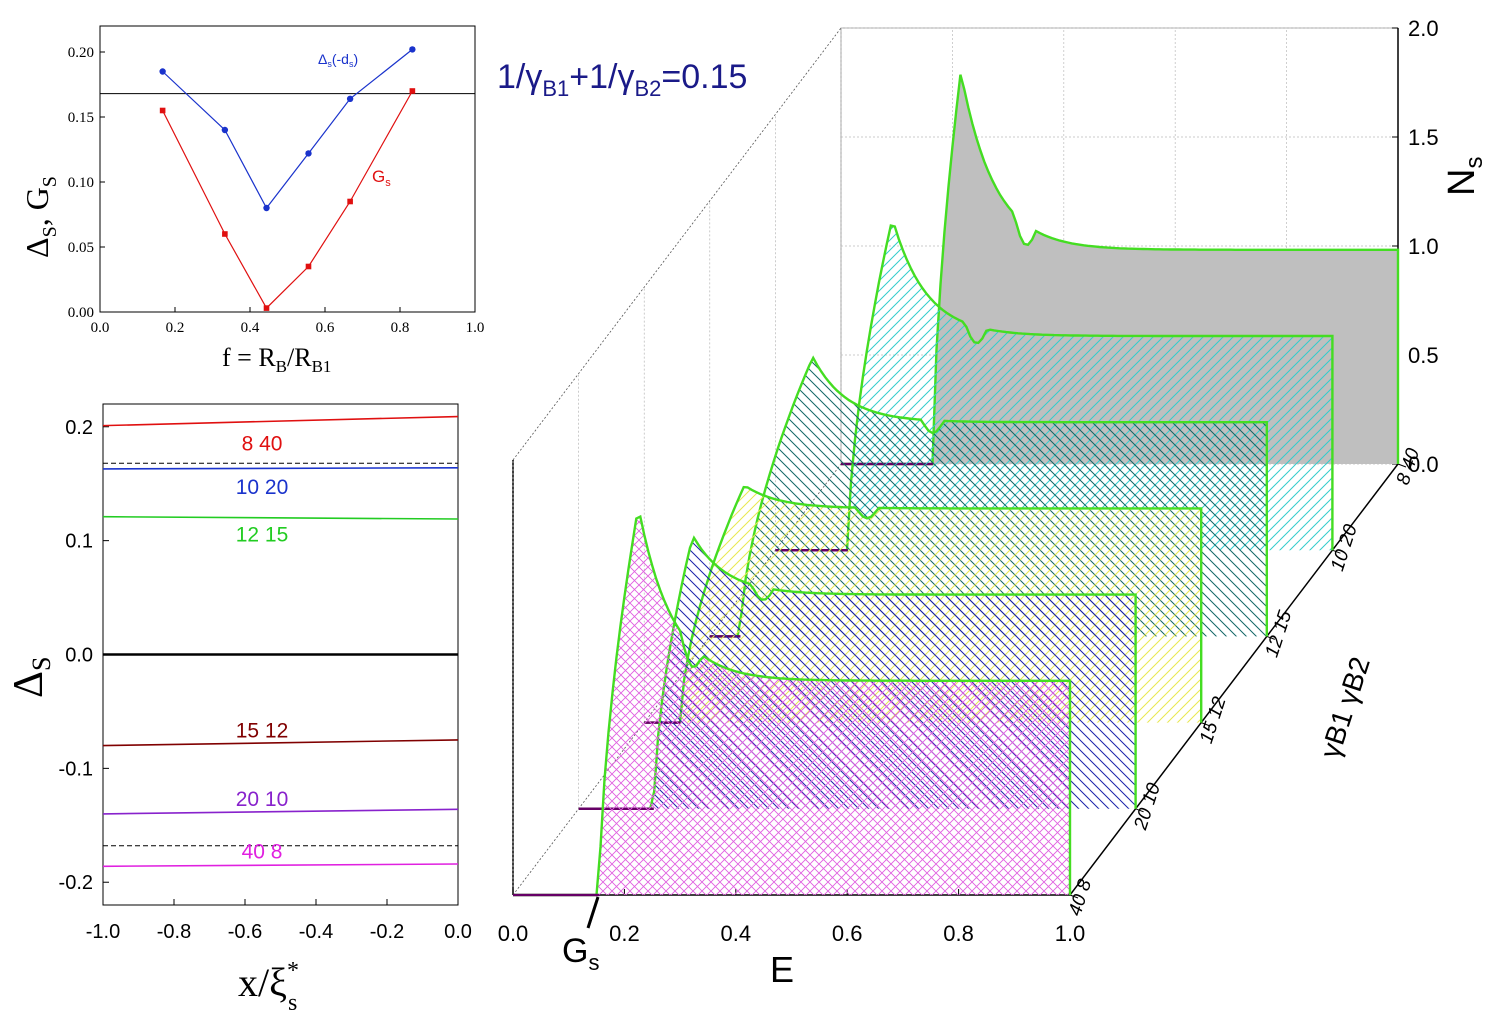  What do you see at coordinates (325, 328) in the screenshot?
I see `tl-xtick-label: 0.6` at bounding box center [325, 328].